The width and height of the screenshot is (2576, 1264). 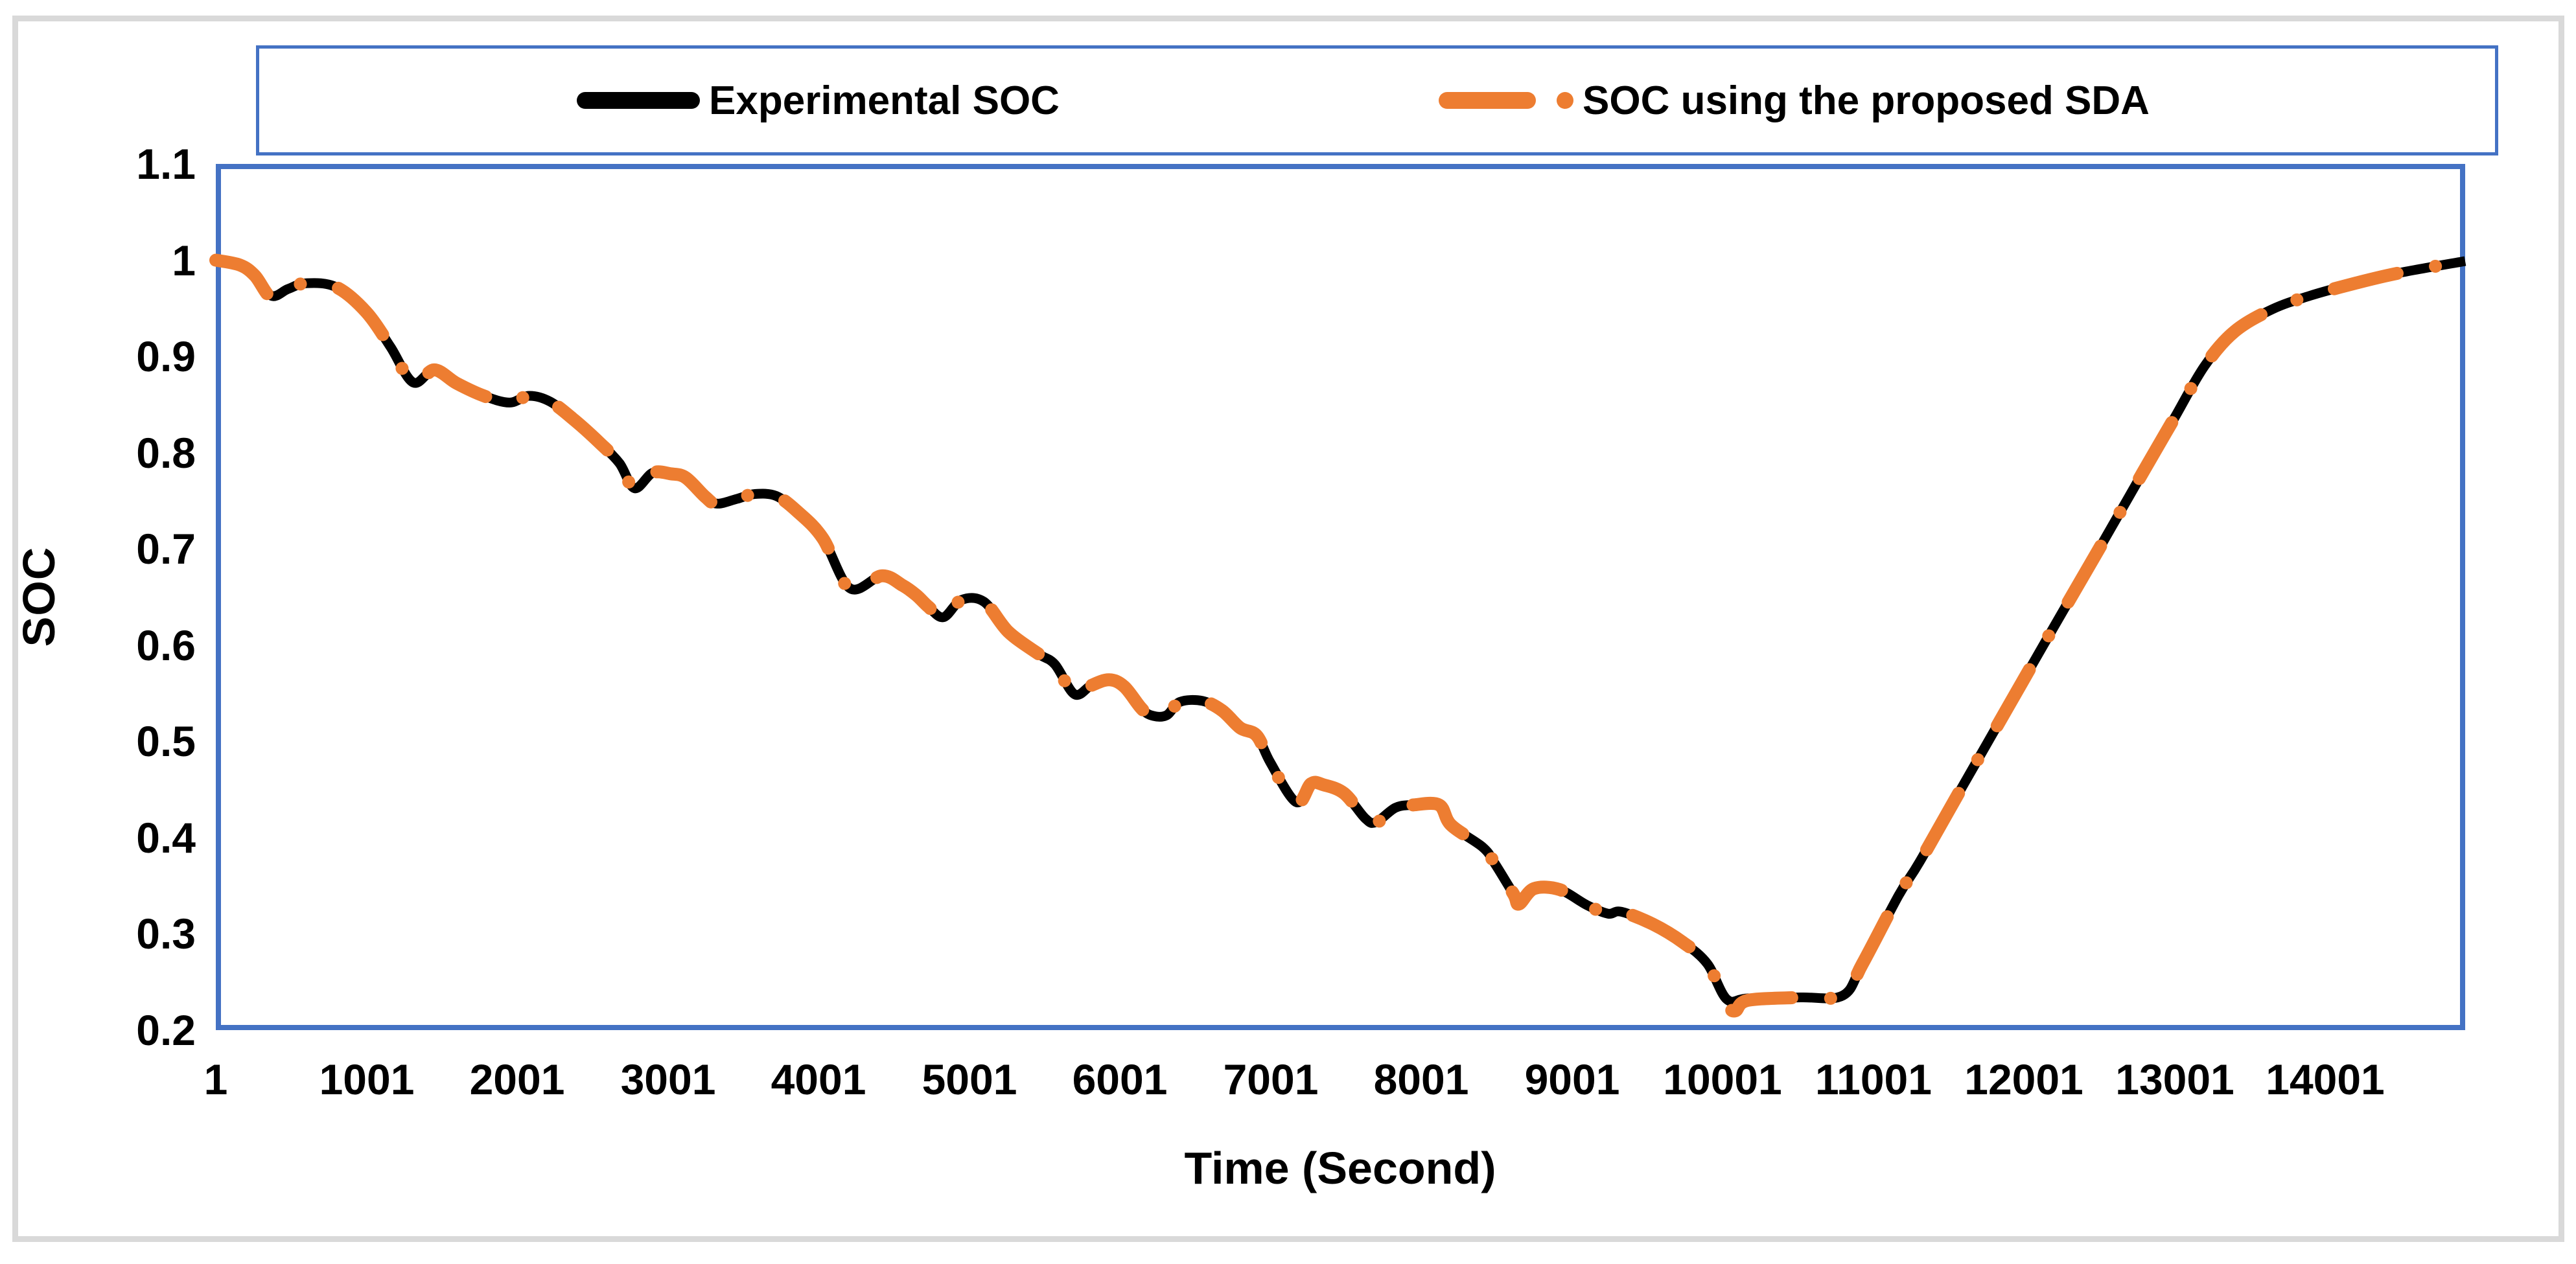 What do you see at coordinates (166, 164) in the screenshot?
I see `y-tick-label-1.1: 1.1` at bounding box center [166, 164].